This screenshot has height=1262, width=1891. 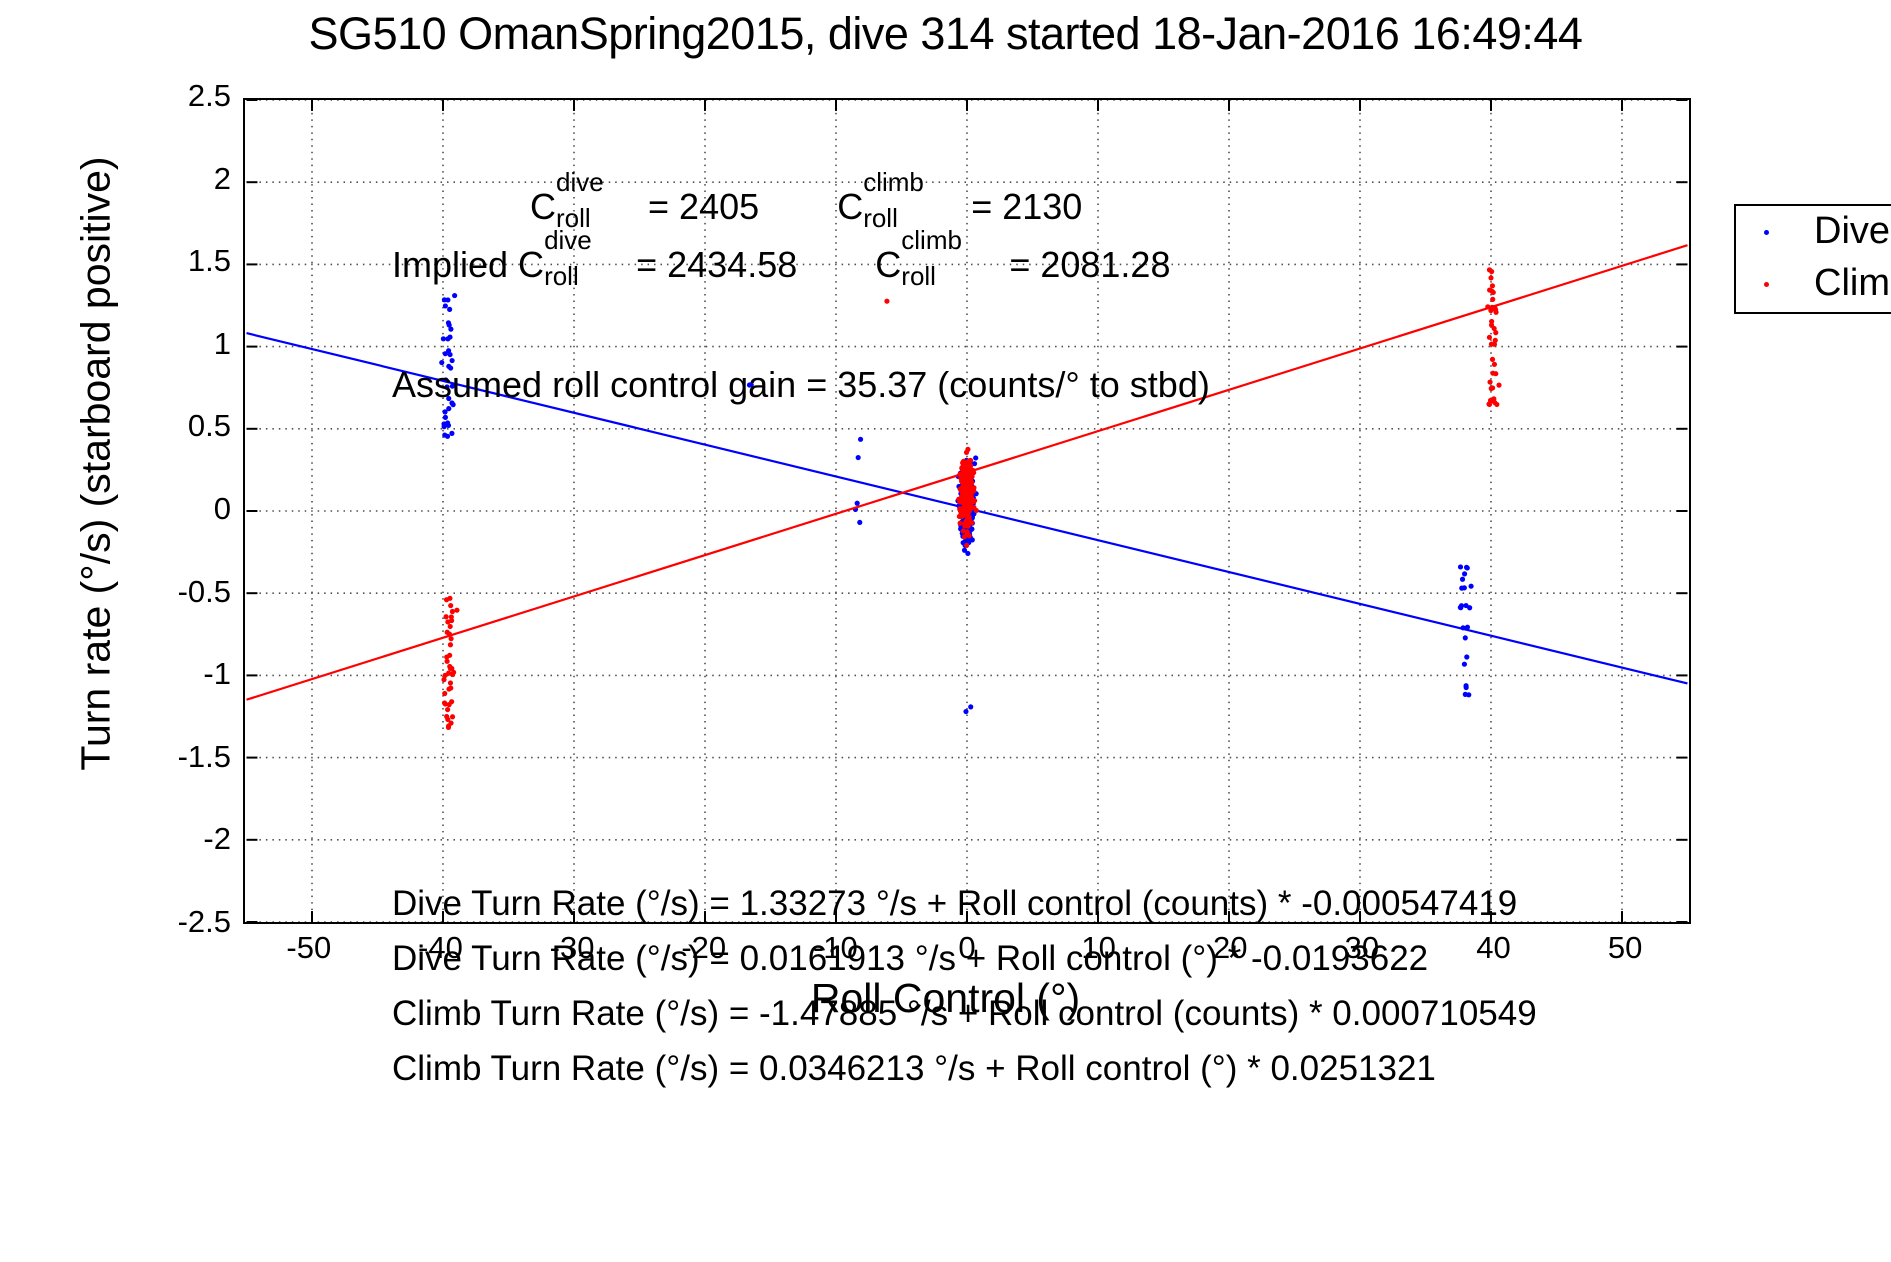 I want to click on climb-marker-icon, so click(x=1766, y=284).